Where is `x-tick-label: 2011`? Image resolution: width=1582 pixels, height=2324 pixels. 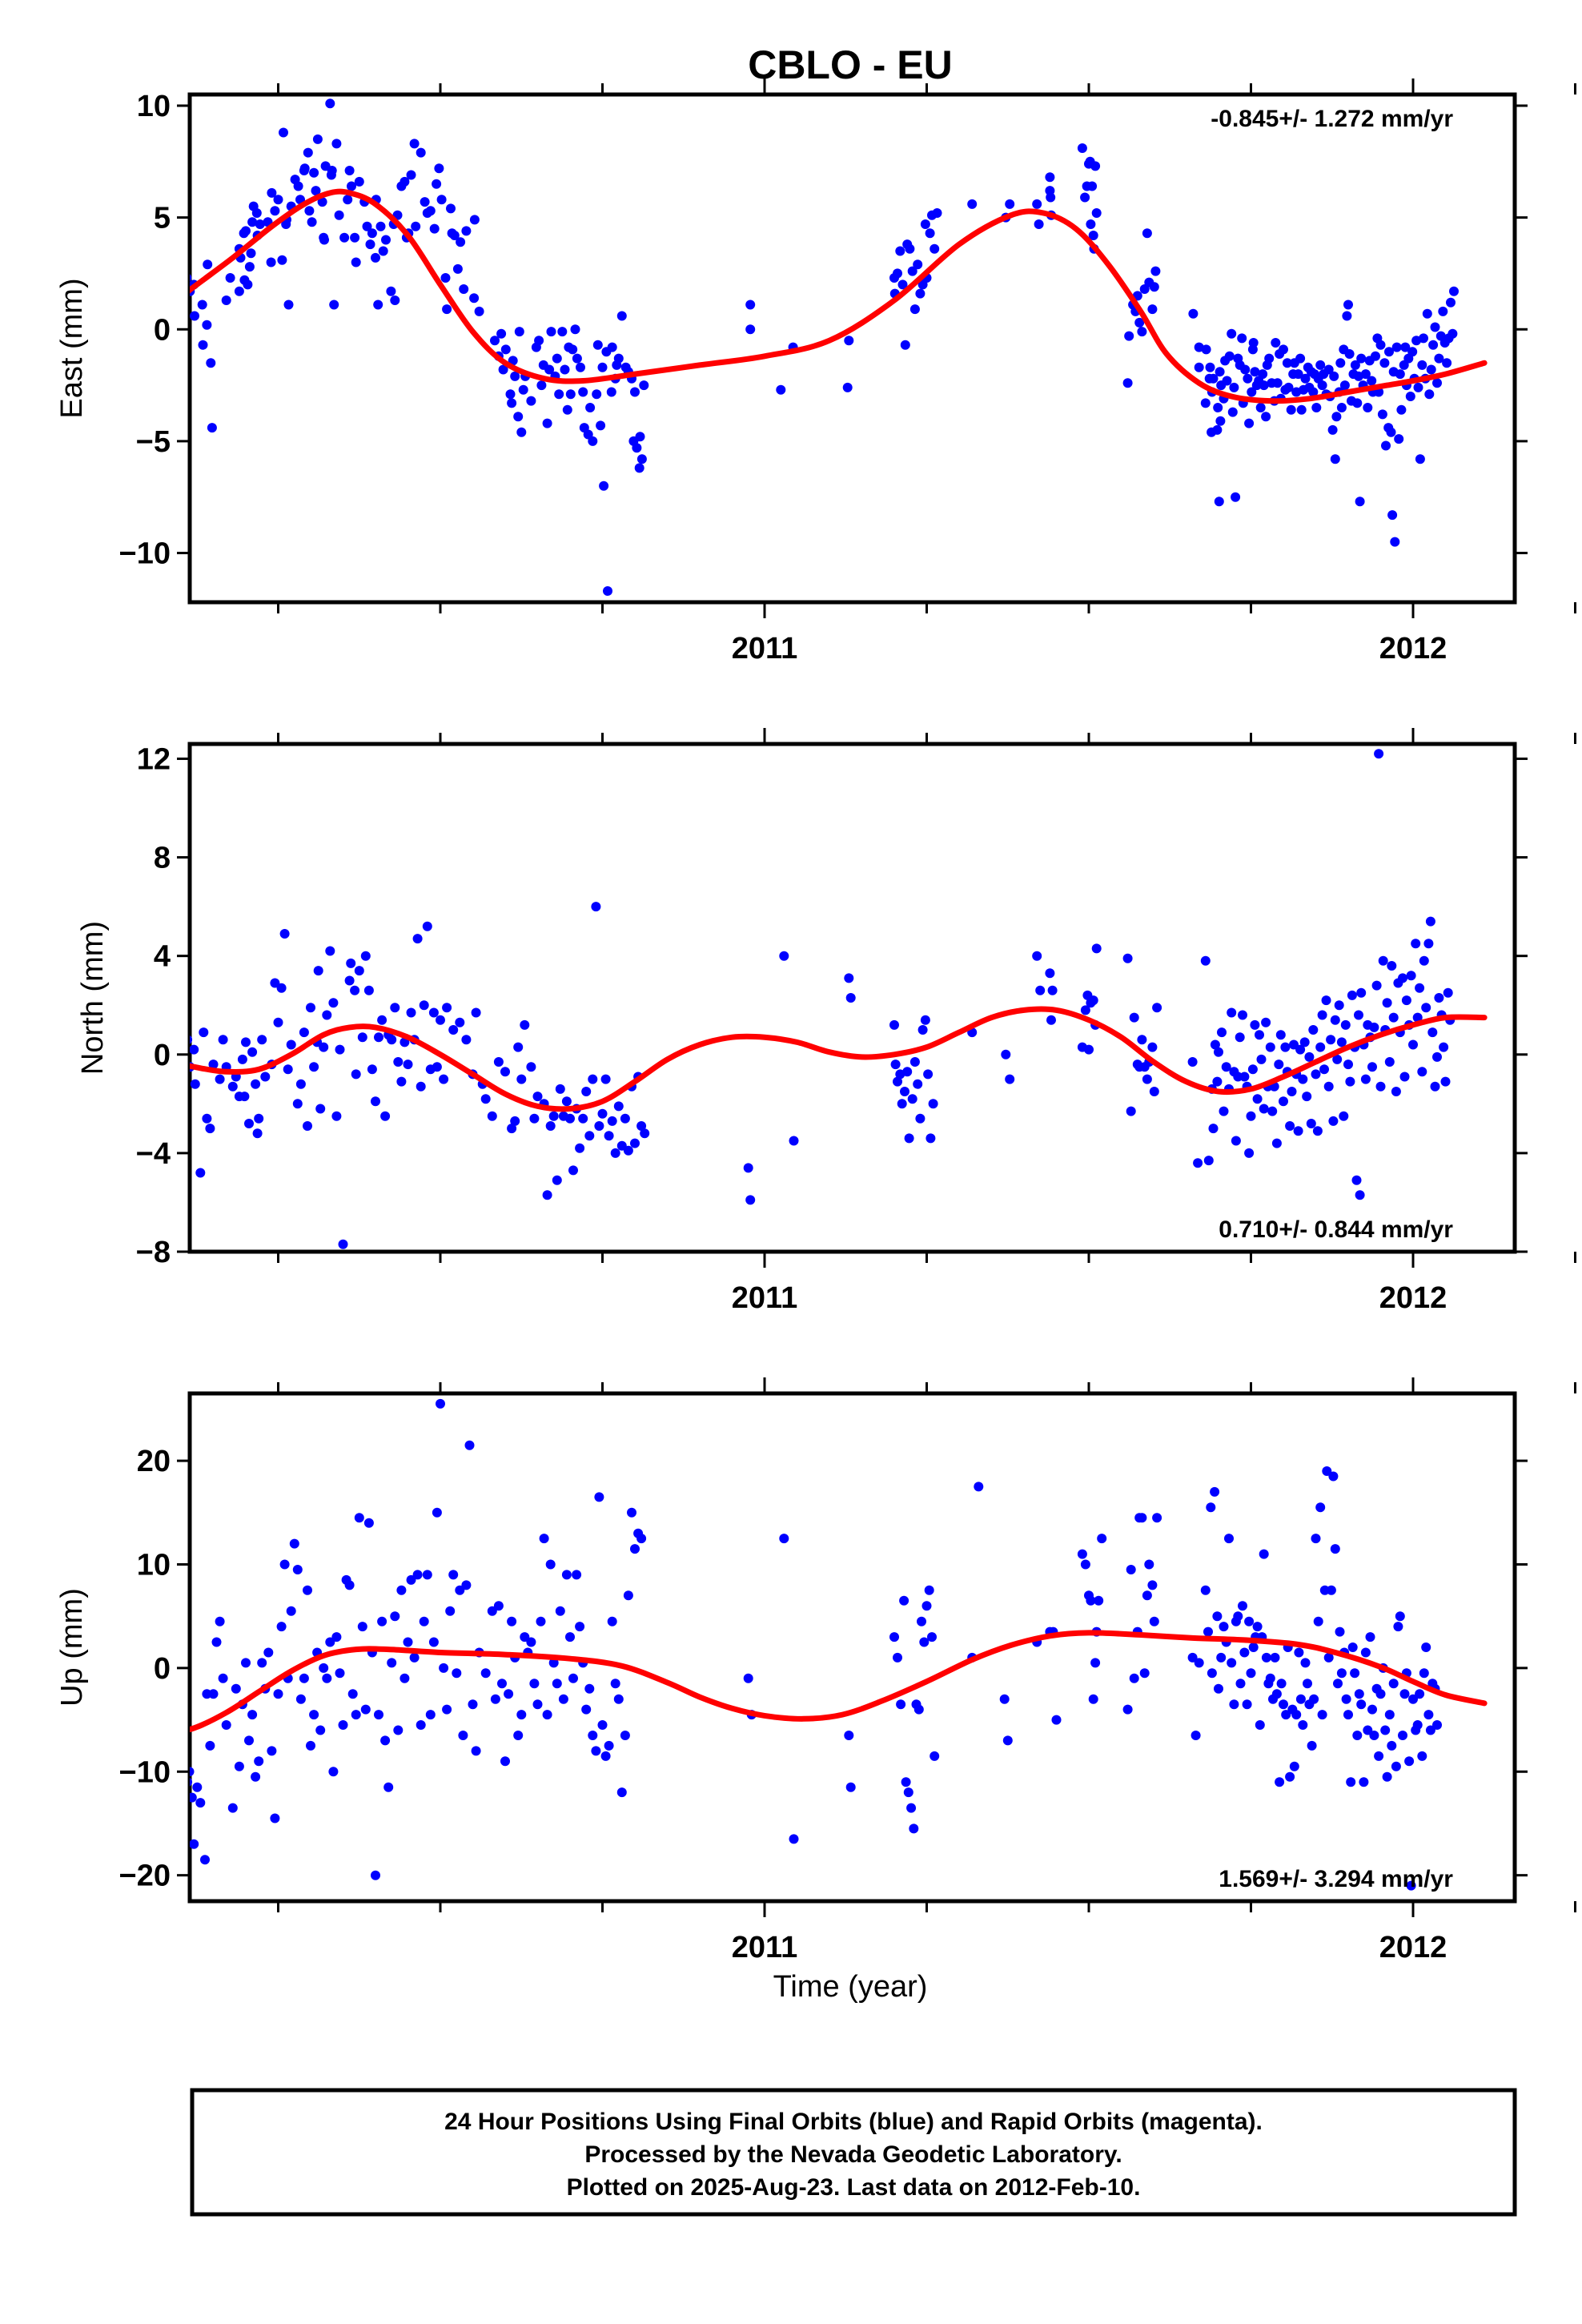 x-tick-label: 2011 is located at coordinates (765, 1298).